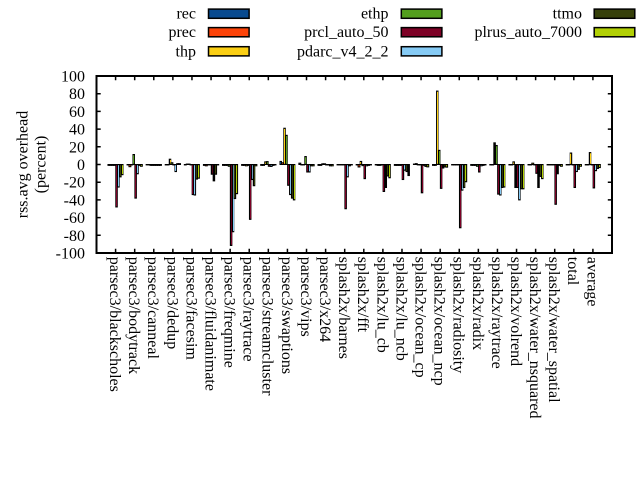 The width and height of the screenshot is (640, 480). What do you see at coordinates (74, 200) in the screenshot?
I see `svg-text: -40` at bounding box center [74, 200].